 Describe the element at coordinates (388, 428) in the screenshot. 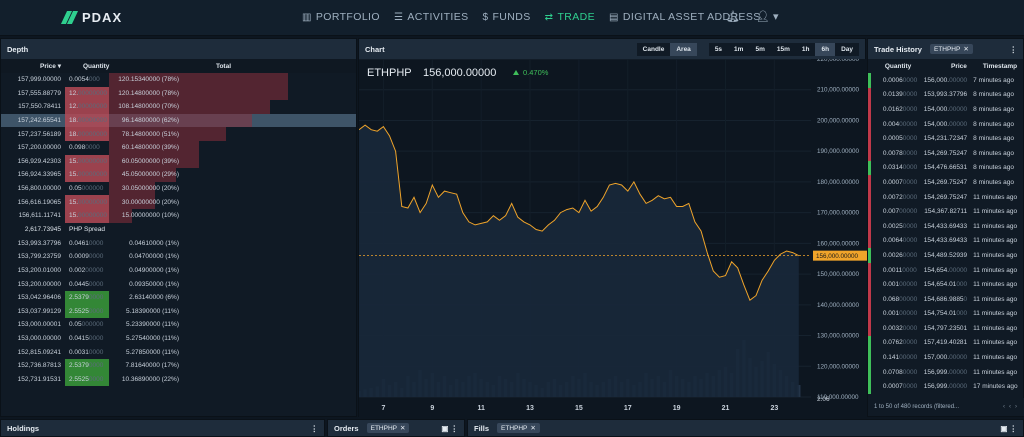

I see `orders-filter-tag: ETHPHP ✕` at that location.